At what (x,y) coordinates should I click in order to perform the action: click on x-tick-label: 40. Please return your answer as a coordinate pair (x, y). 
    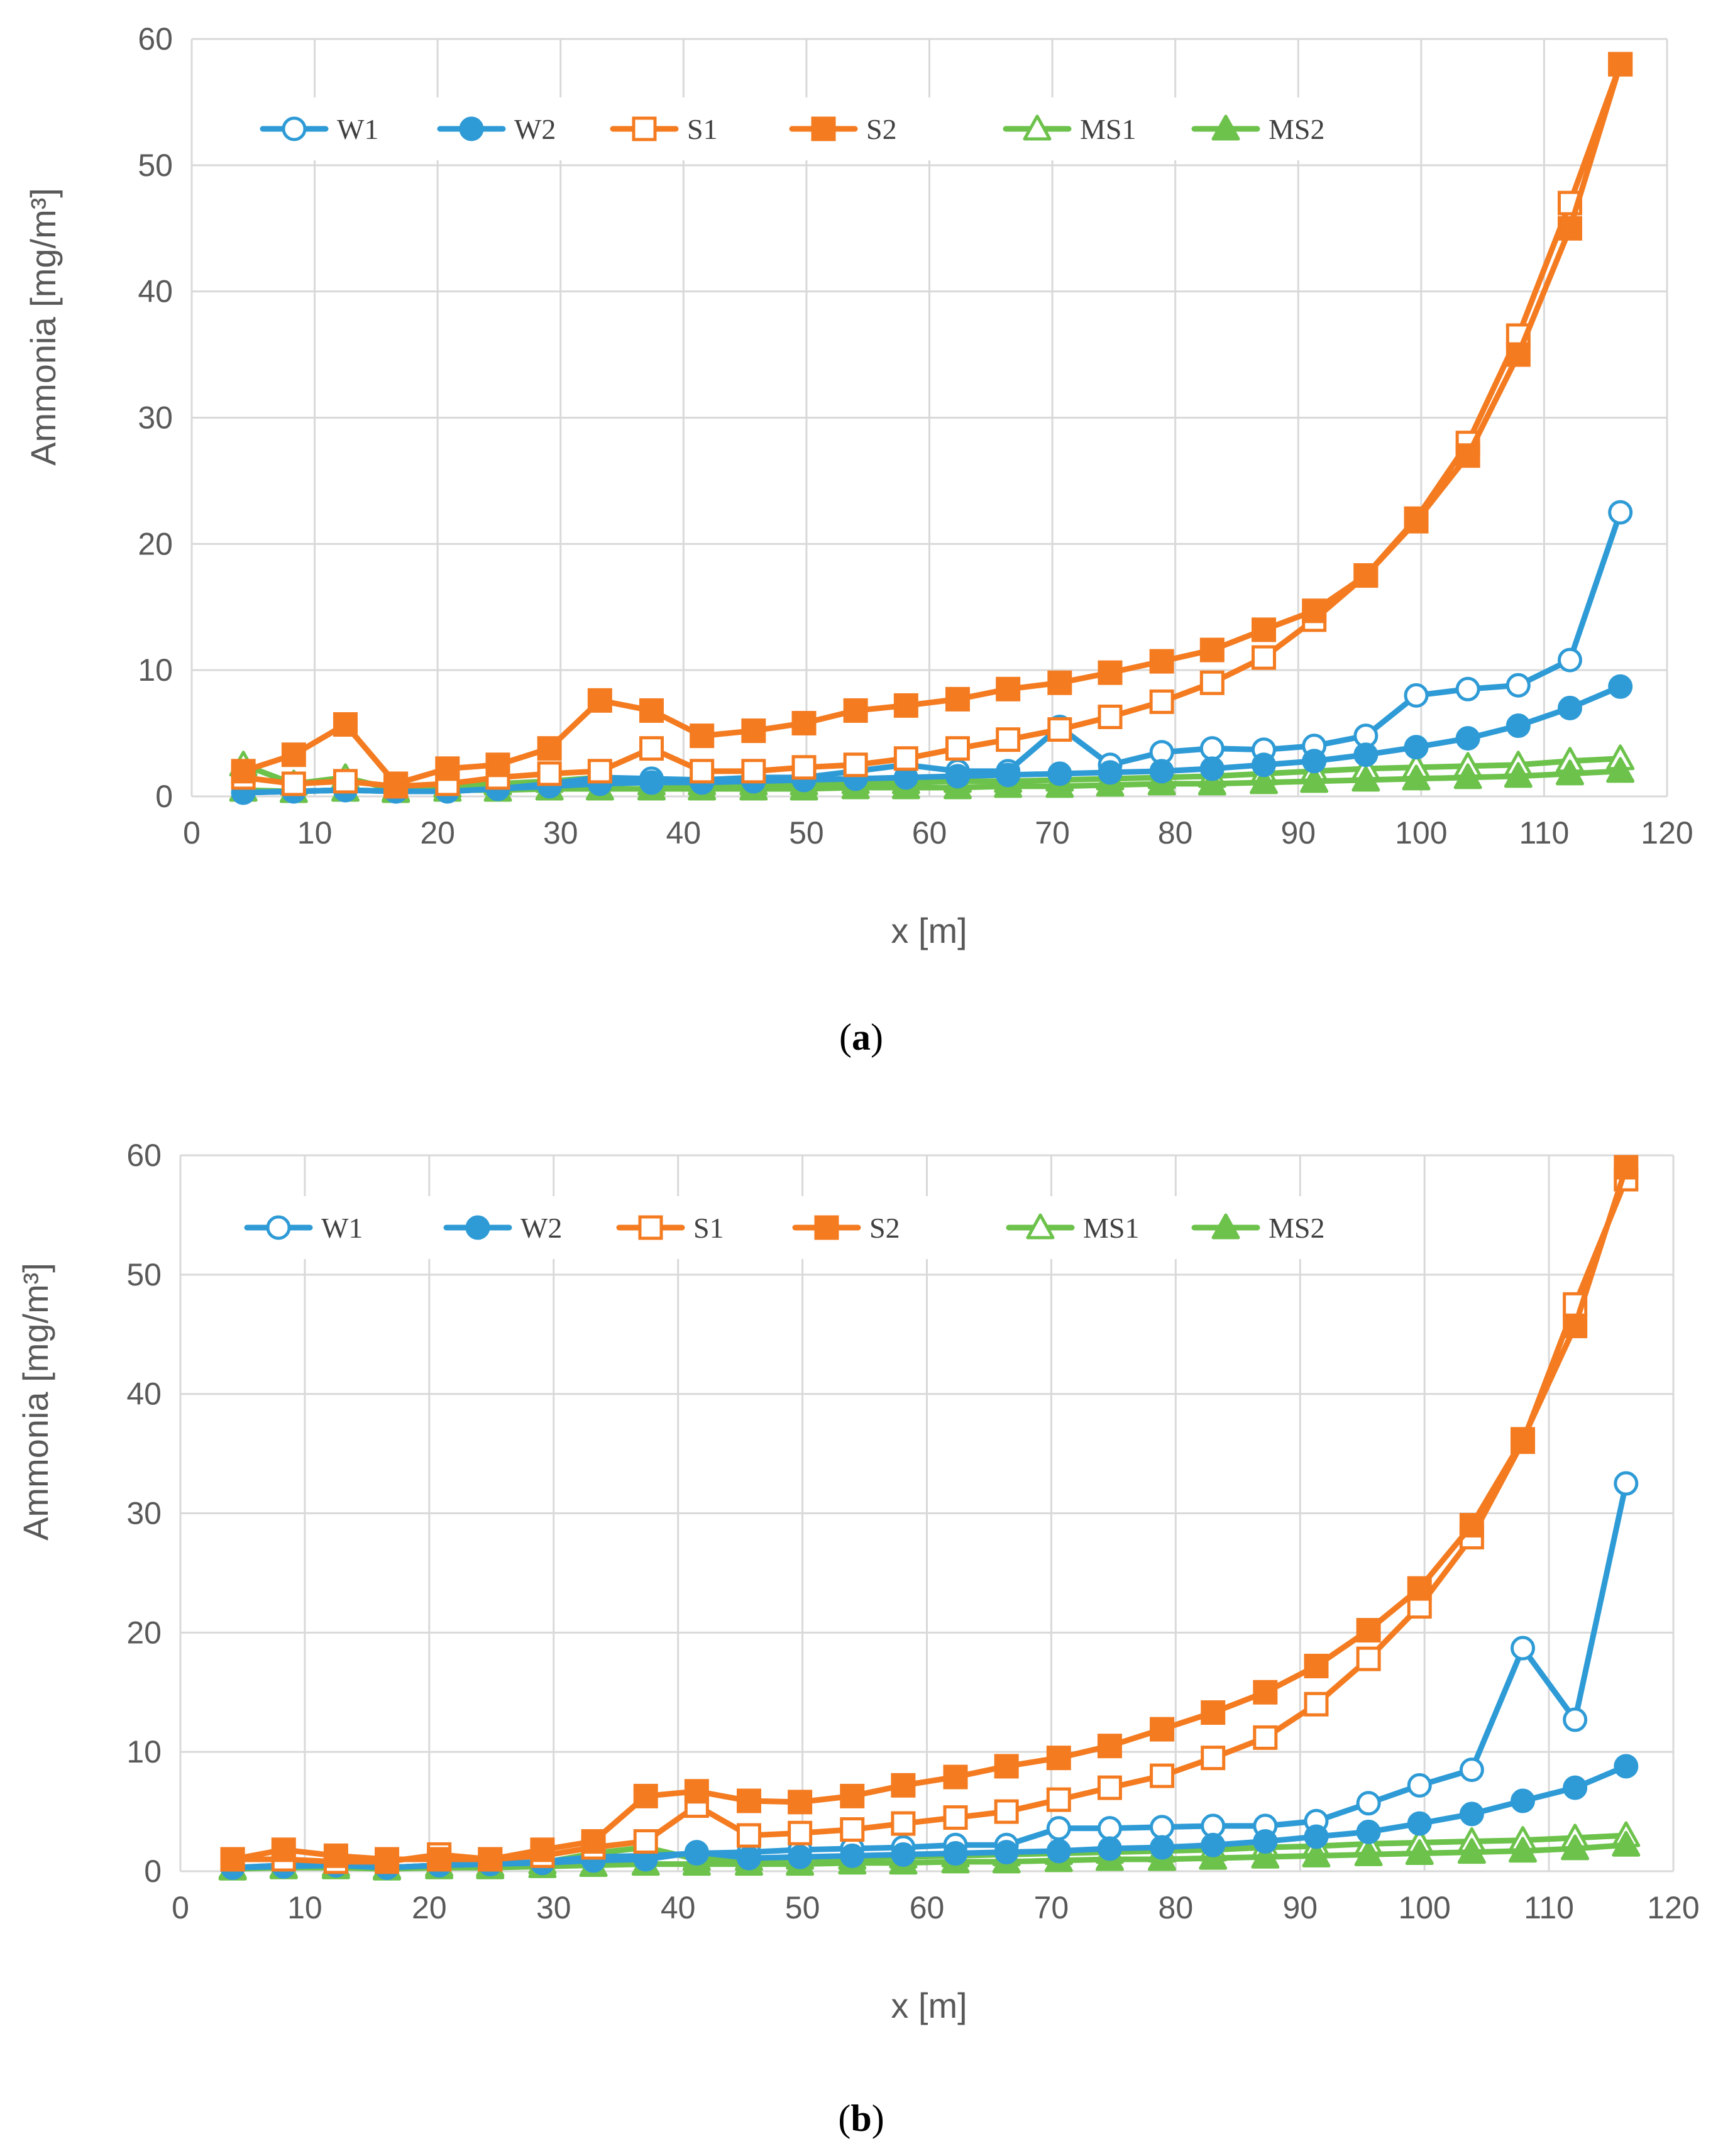
    Looking at the image, I should click on (684, 832).